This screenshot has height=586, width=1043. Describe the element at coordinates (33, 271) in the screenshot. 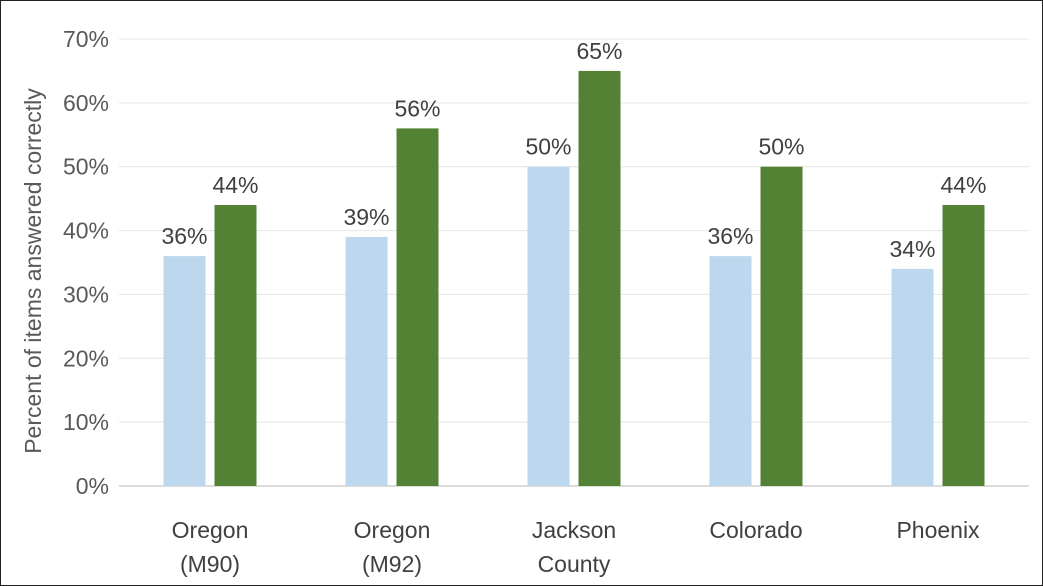

I see `y-axis-title: Percent of items answered correctly` at that location.